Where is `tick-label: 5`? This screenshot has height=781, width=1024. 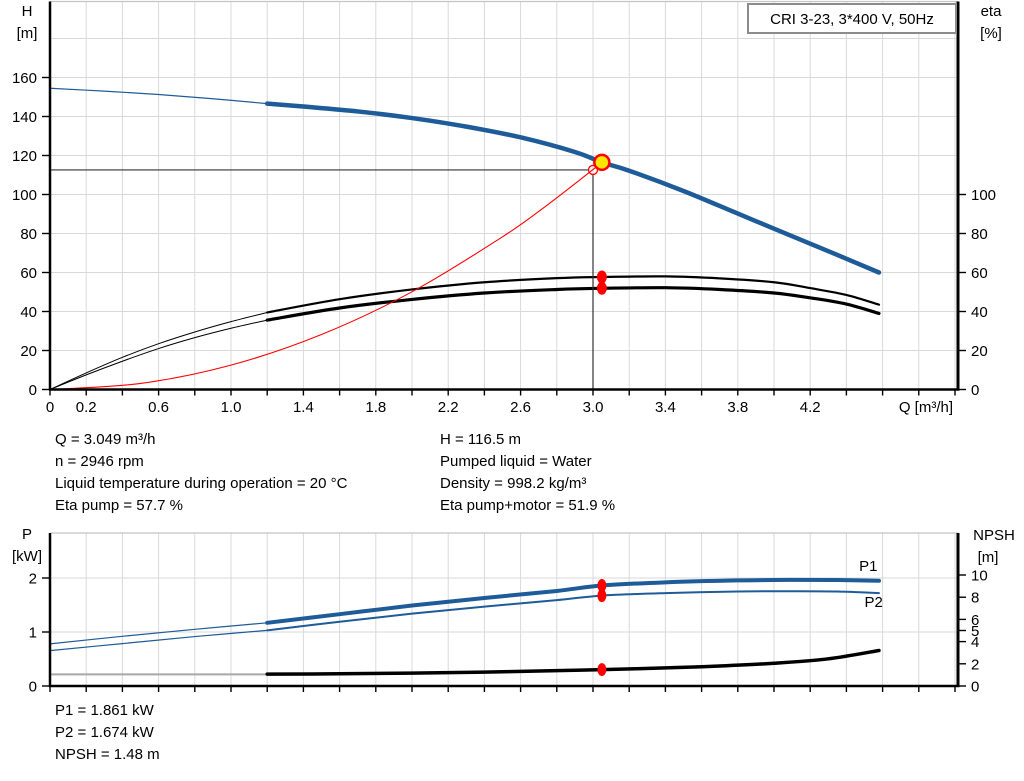
tick-label: 5 is located at coordinates (975, 631).